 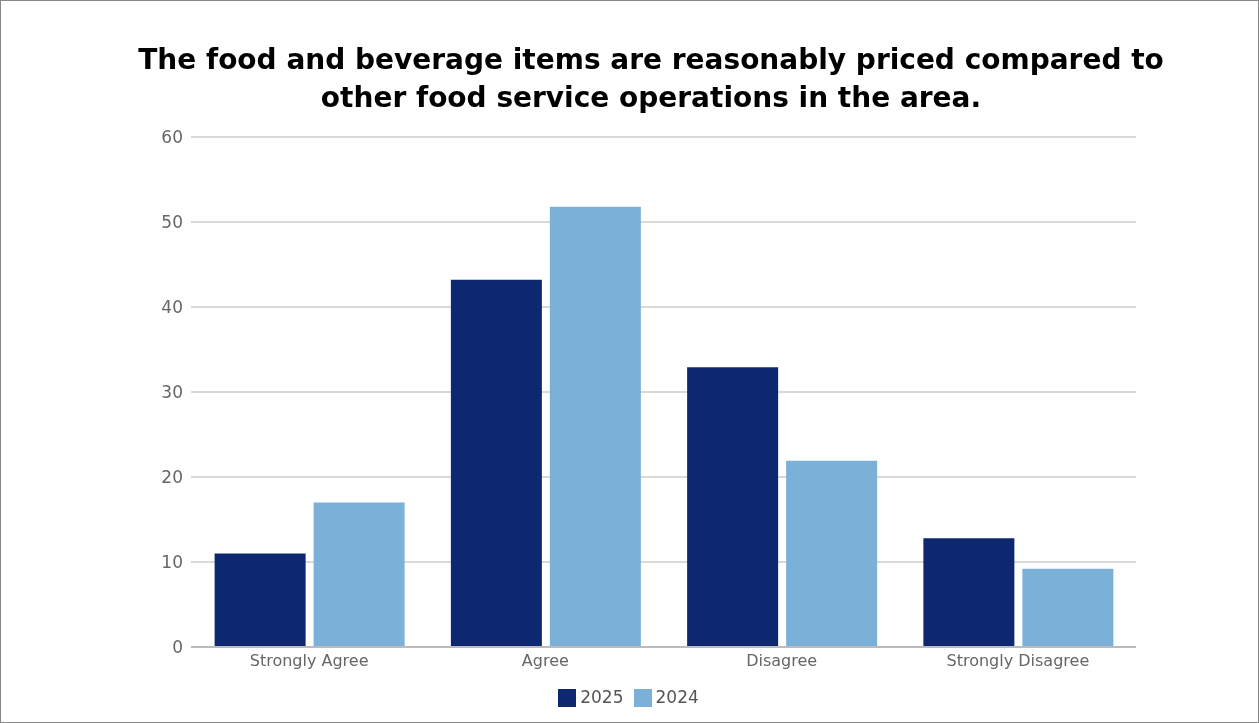 I want to click on y-tick-label: 10, so click(x=172, y=562).